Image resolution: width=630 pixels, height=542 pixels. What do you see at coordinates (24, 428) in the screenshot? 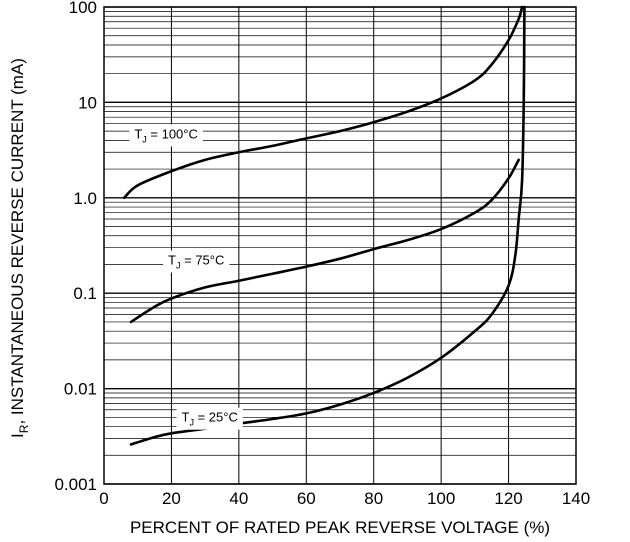
I see `y-axis-title-subscript: R` at bounding box center [24, 428].